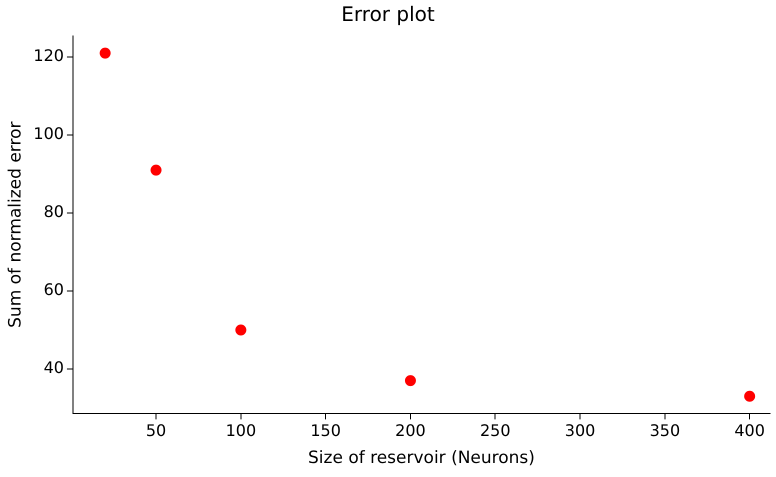  What do you see at coordinates (48, 134) in the screenshot?
I see `y-tick-label: 100` at bounding box center [48, 134].